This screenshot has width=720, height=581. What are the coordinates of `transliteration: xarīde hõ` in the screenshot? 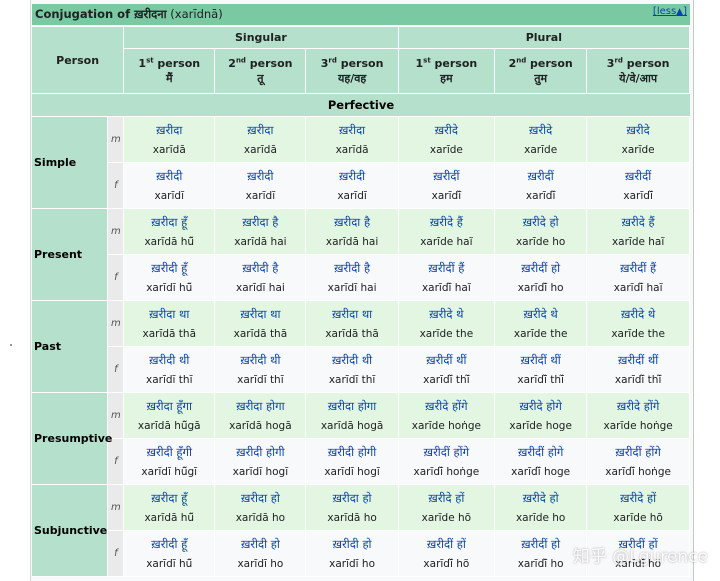 It's located at (446, 517).